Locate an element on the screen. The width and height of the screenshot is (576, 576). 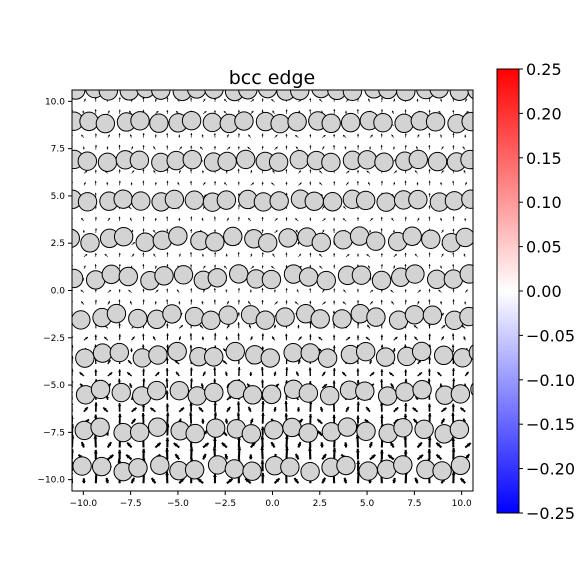
x-tick-label: −5.0 is located at coordinates (178, 504).